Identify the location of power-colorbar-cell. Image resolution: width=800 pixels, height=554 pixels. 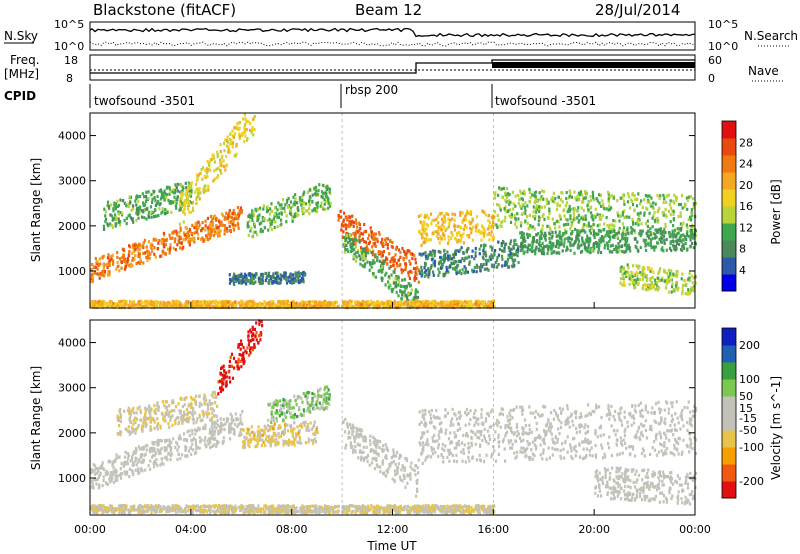
(729, 147).